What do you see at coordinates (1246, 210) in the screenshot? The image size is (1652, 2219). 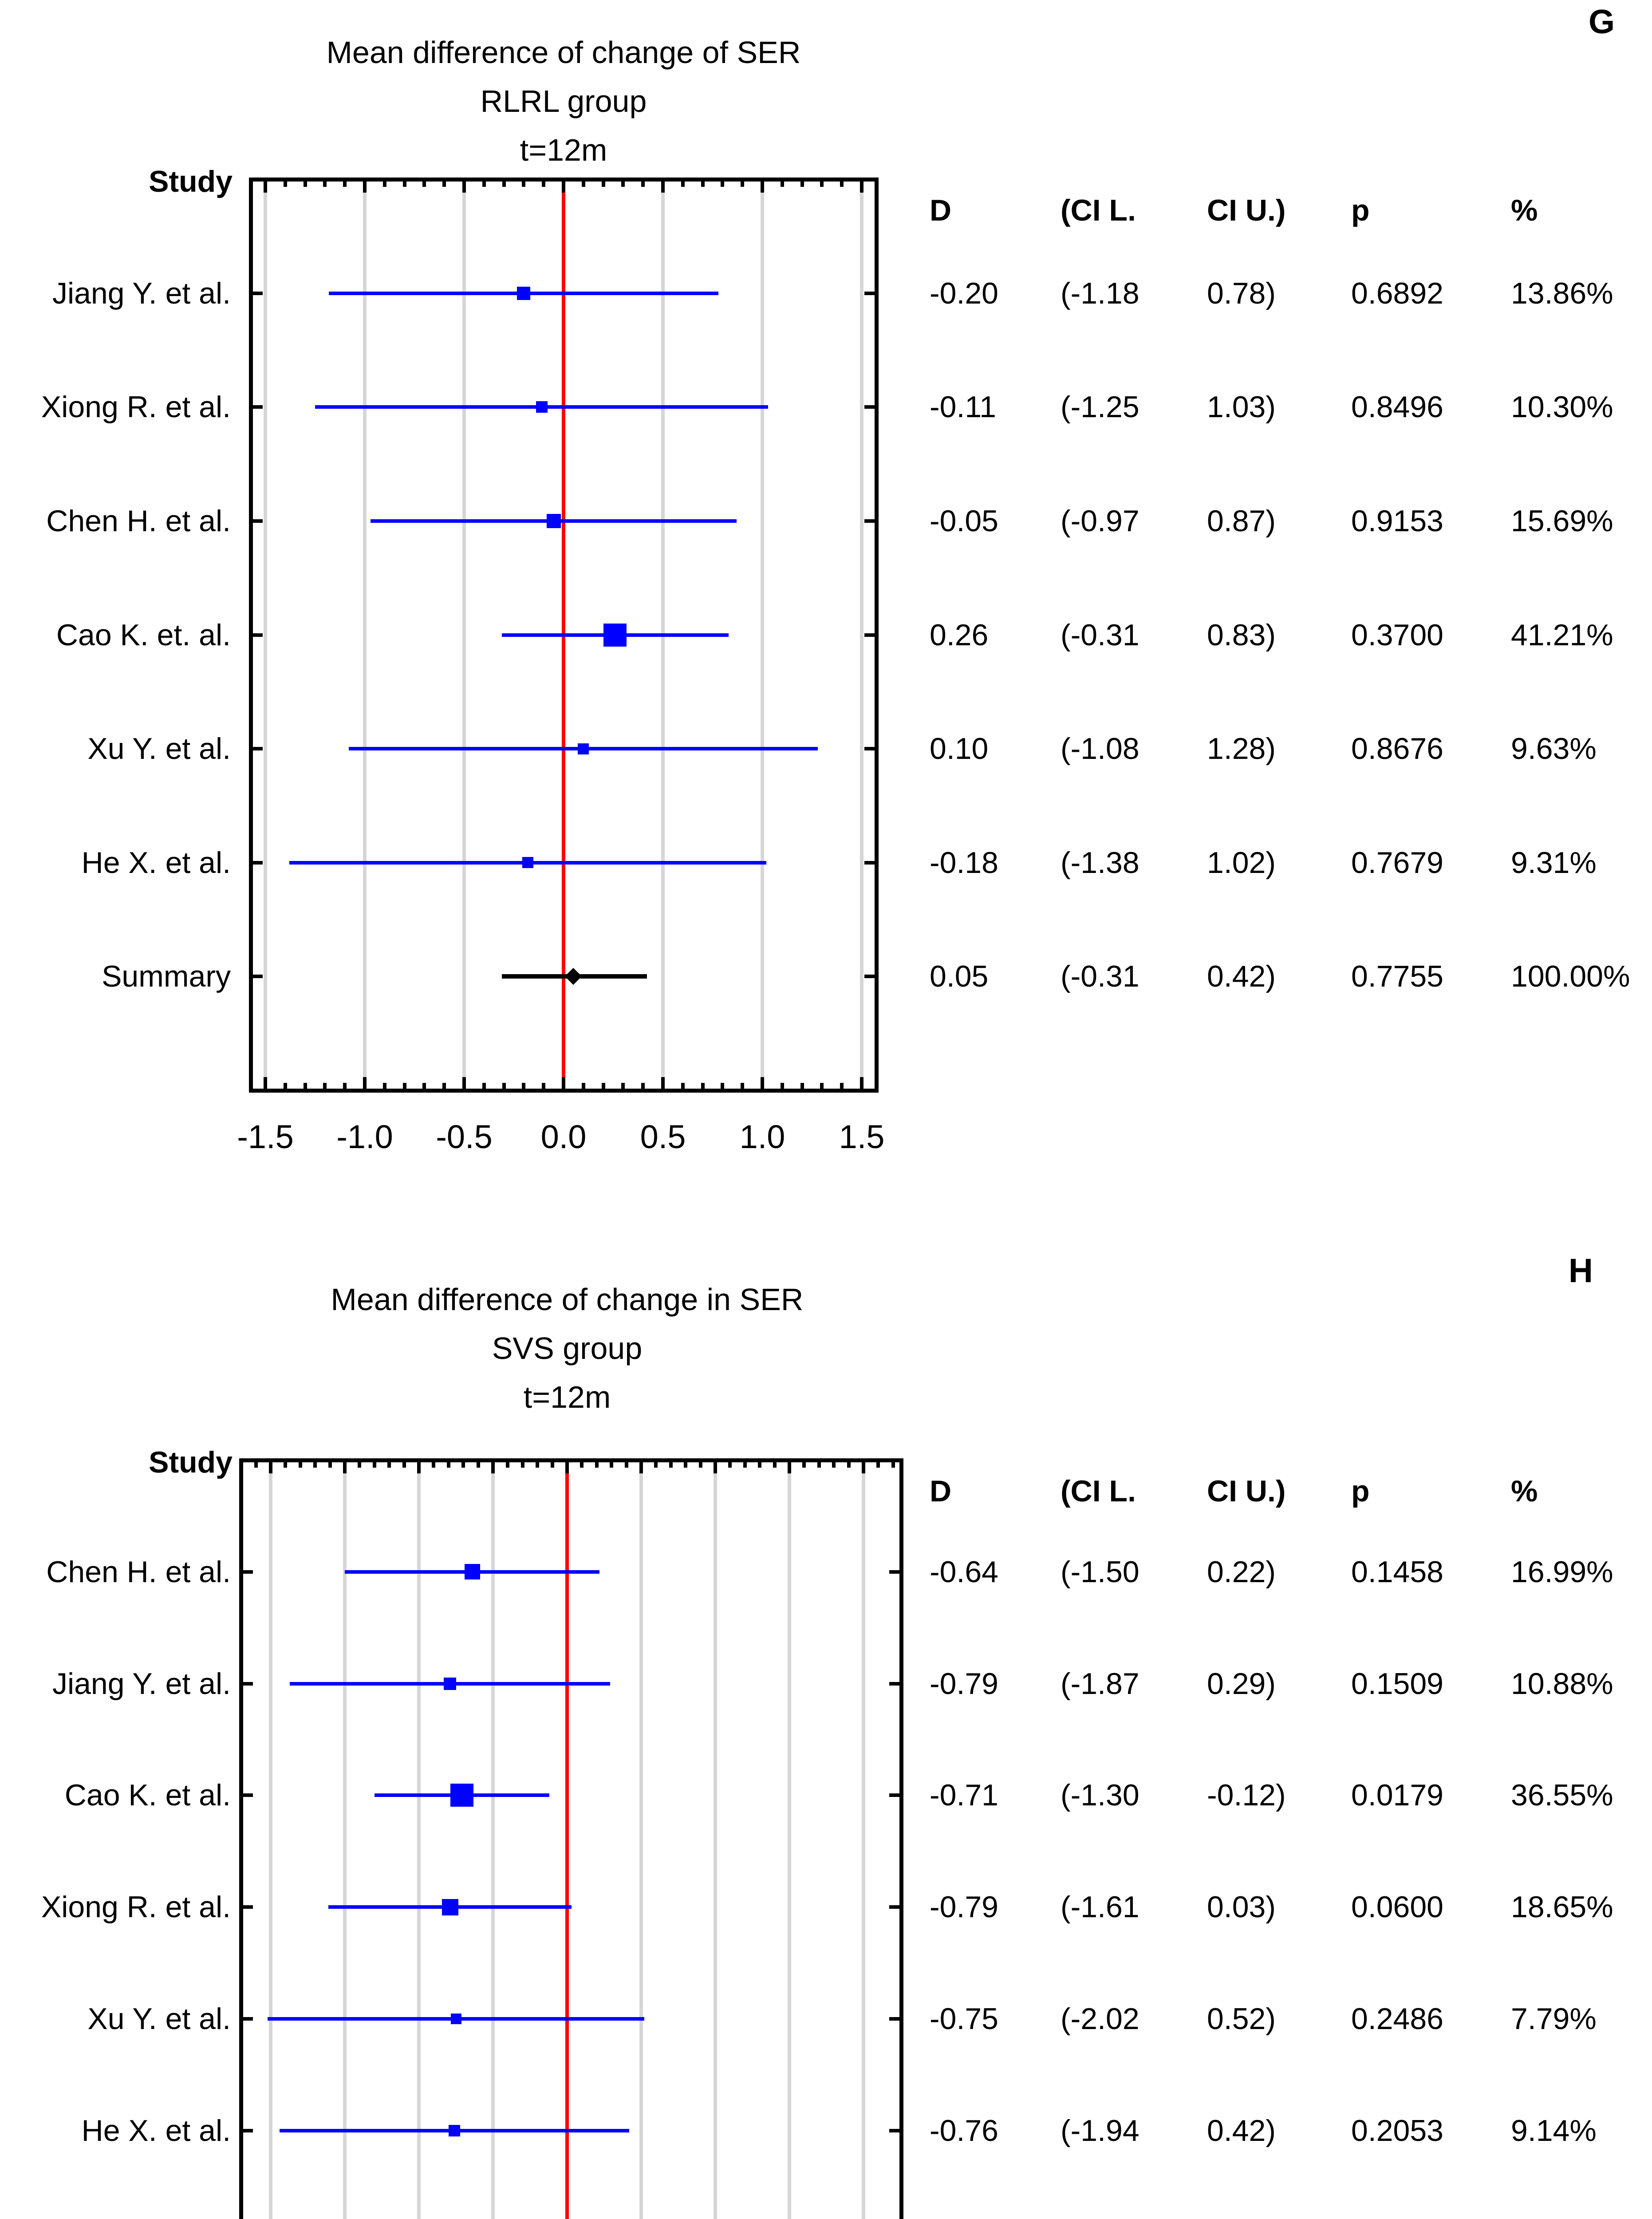 I see `panel-g-header-ci-upper: CI U.)` at bounding box center [1246, 210].